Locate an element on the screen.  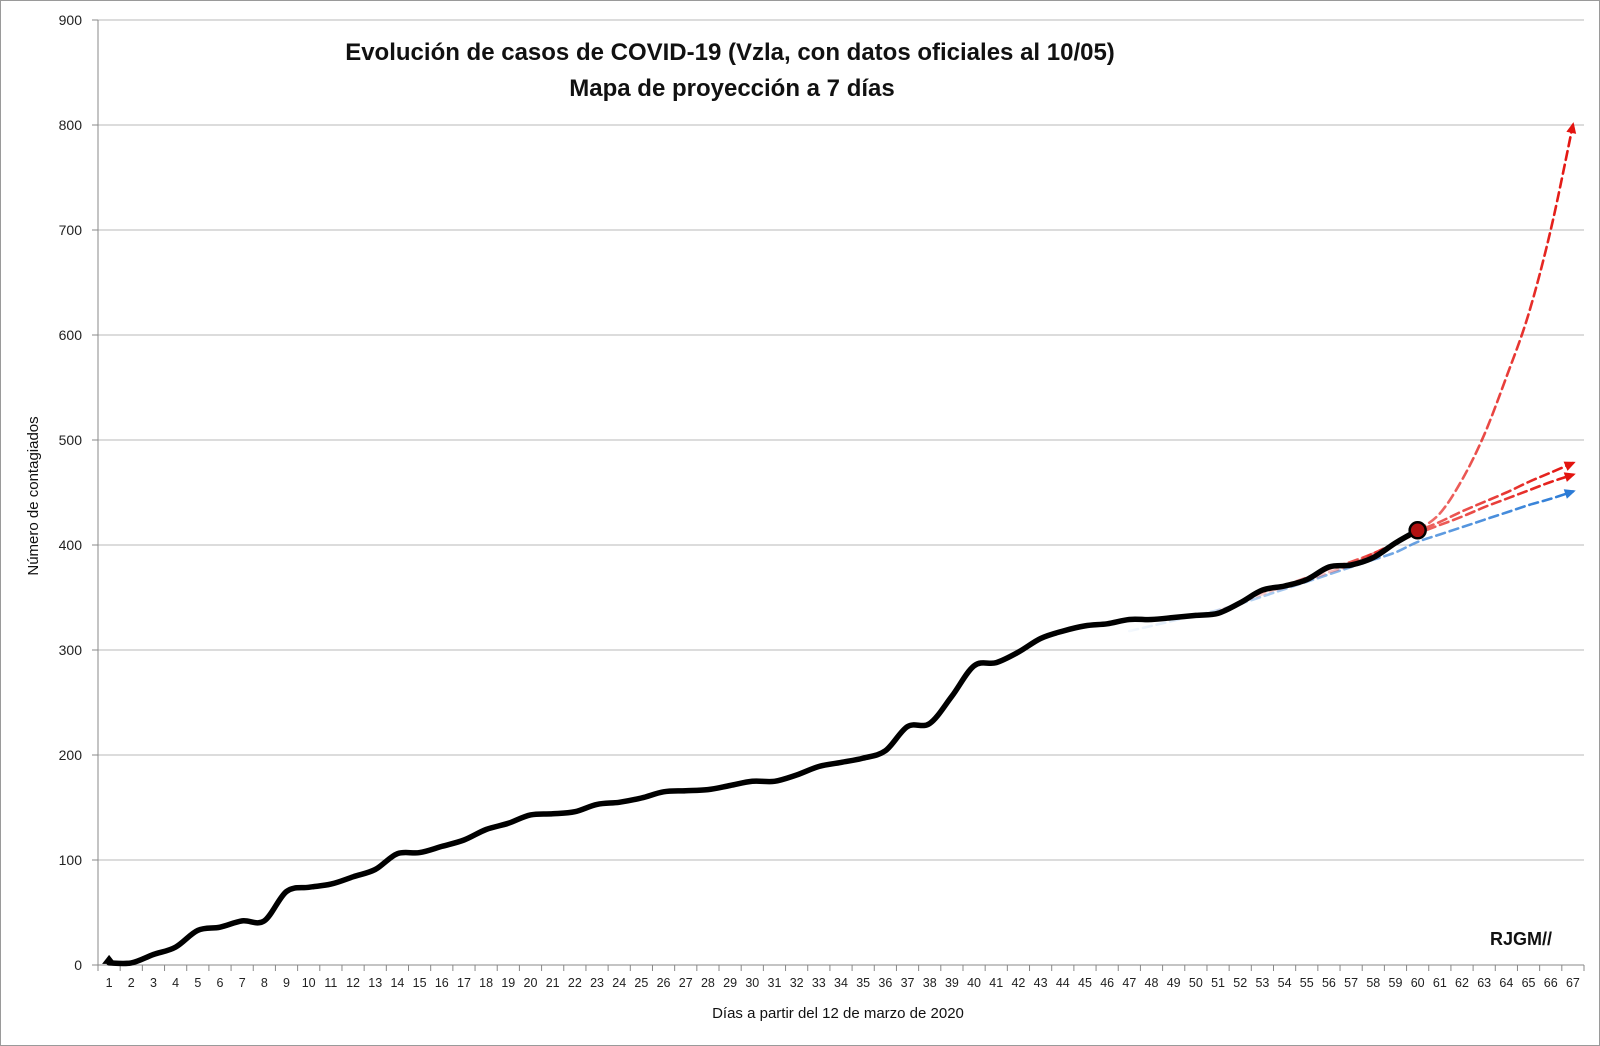
x-tick-label: 57 is located at coordinates (1351, 983).